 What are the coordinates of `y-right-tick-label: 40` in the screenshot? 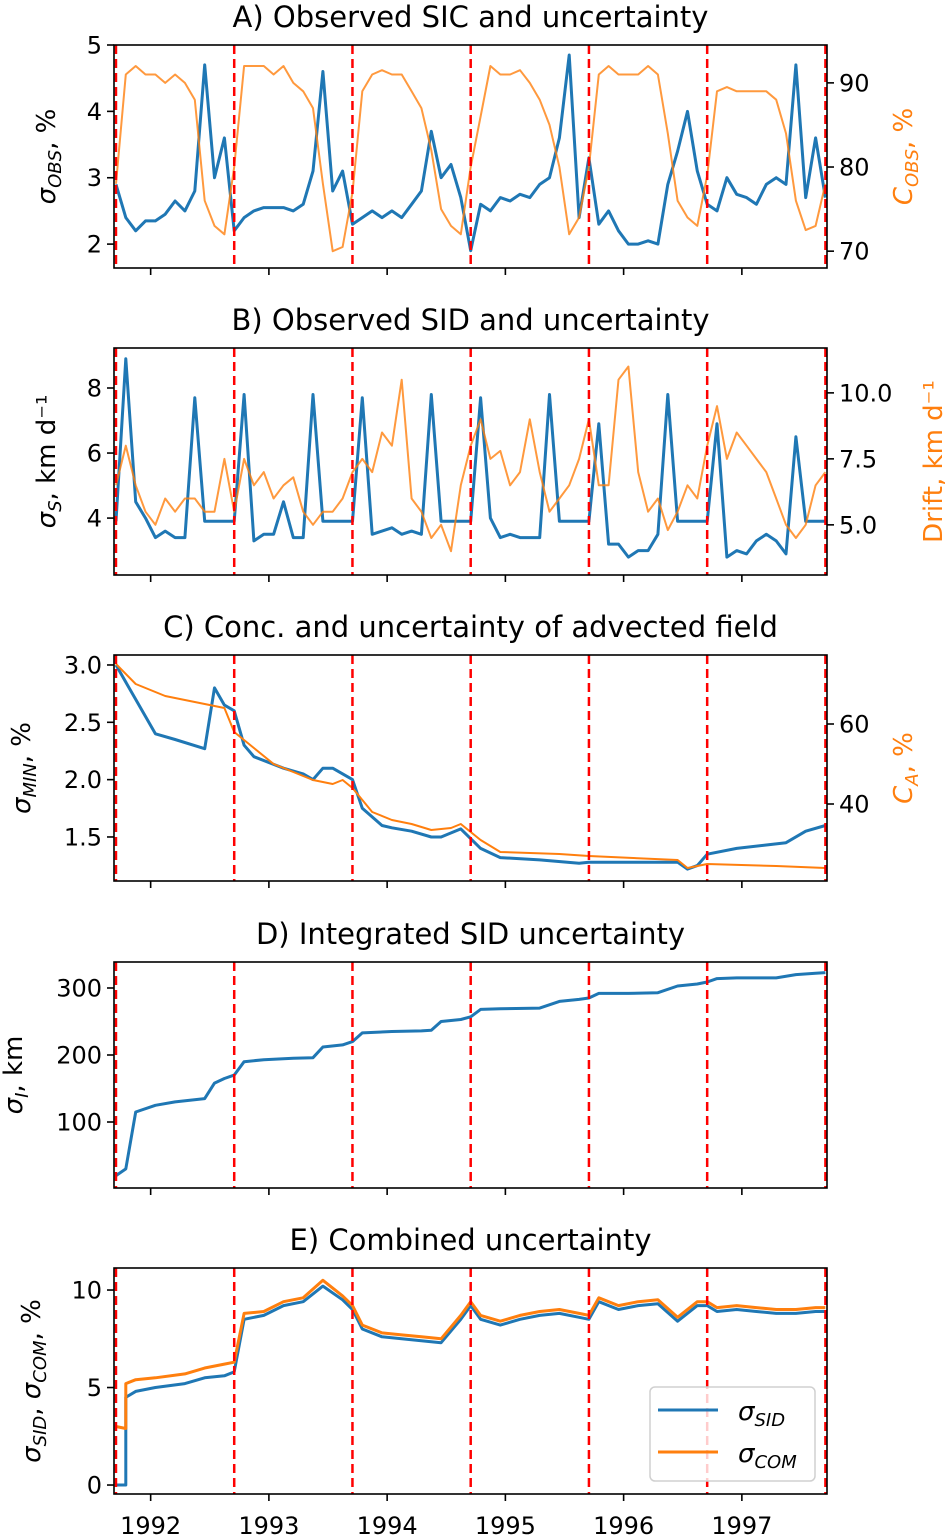 It's located at (854, 805).